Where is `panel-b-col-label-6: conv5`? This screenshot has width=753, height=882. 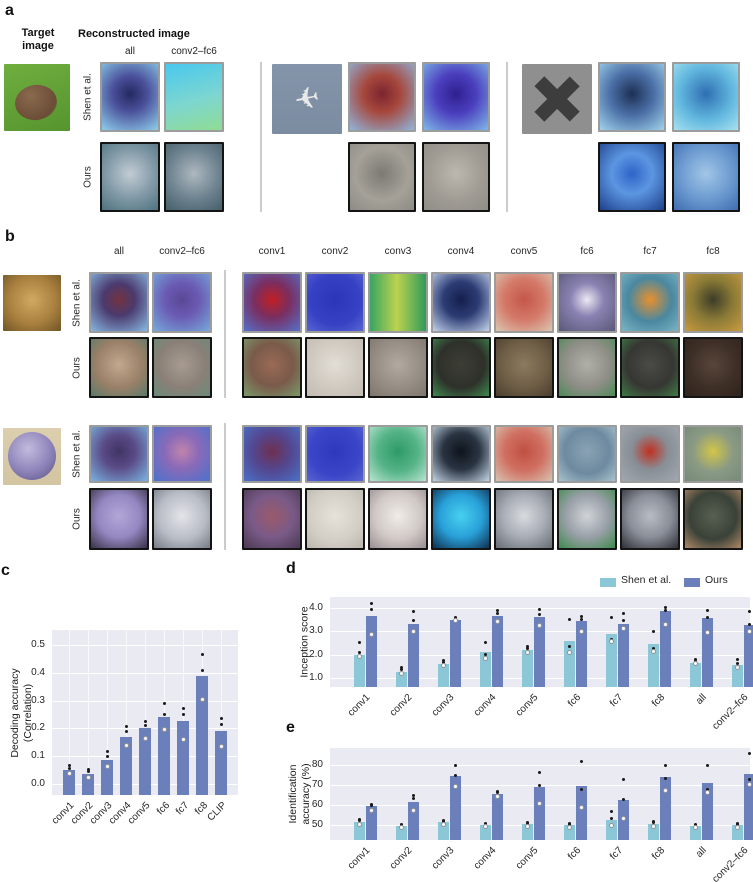
panel-b-col-label-6: conv5 is located at coordinates (524, 251).